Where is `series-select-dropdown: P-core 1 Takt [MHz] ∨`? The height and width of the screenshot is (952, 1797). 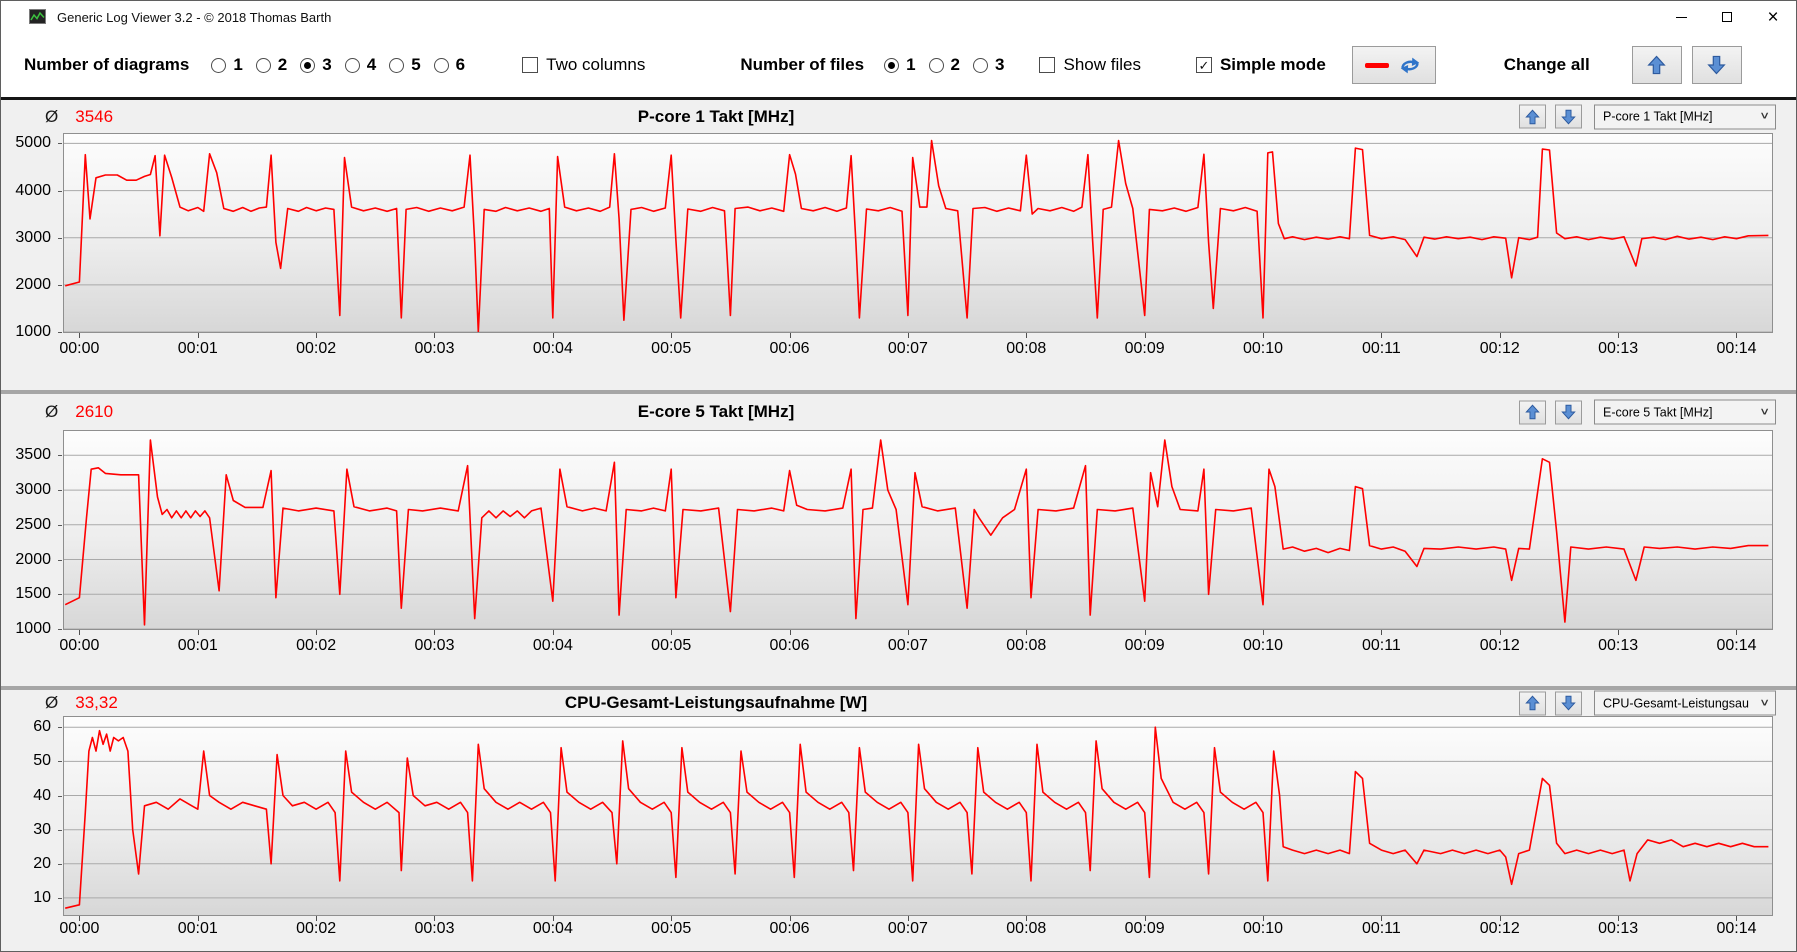 series-select-dropdown: P-core 1 Takt [MHz] ∨ is located at coordinates (1685, 116).